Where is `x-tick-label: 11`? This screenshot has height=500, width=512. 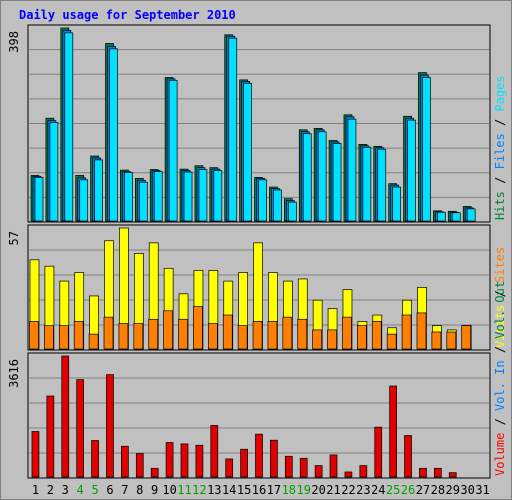 x-tick-label: 11 is located at coordinates (184, 490).